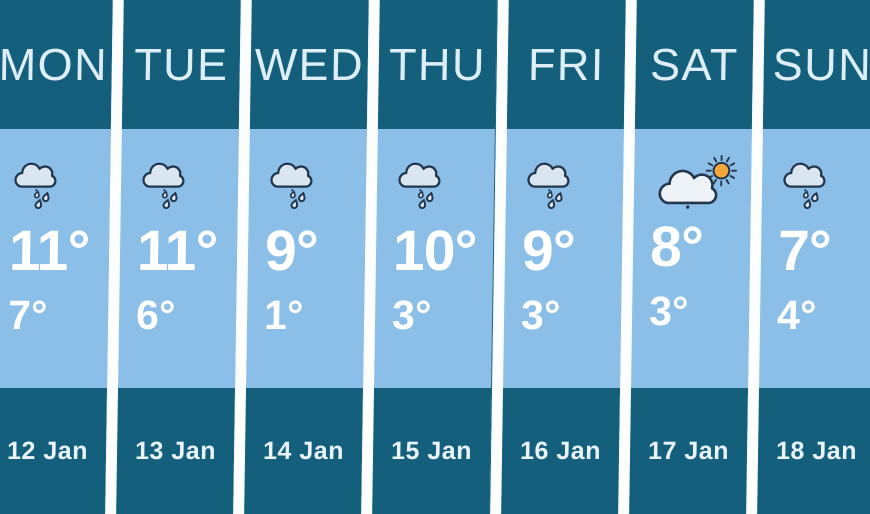 This screenshot has height=514, width=870. I want to click on day-header-band: SUN, so click(816, 64).